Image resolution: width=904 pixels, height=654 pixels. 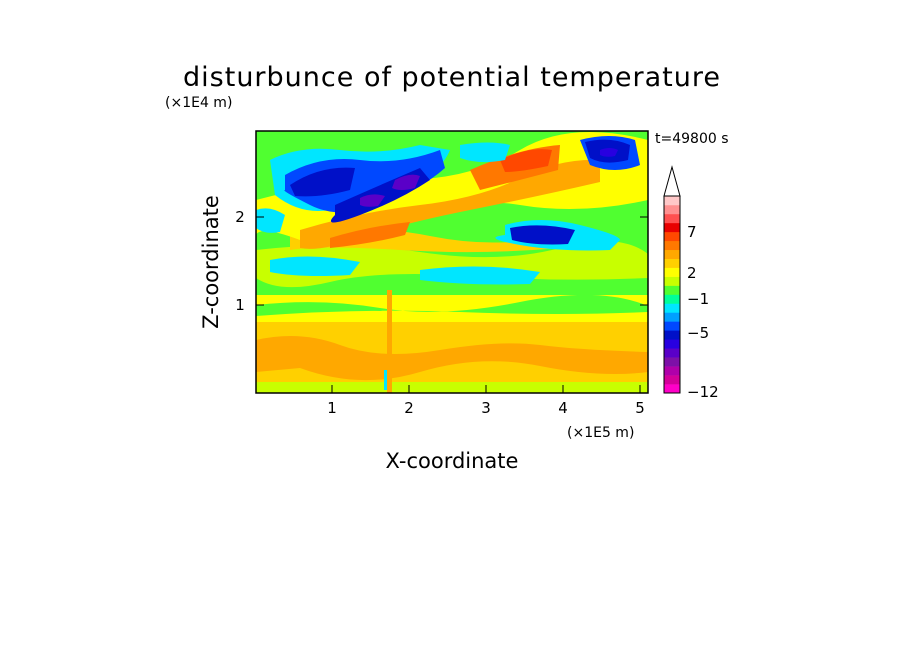 I want to click on colorbar-label: 7, so click(x=692, y=232).